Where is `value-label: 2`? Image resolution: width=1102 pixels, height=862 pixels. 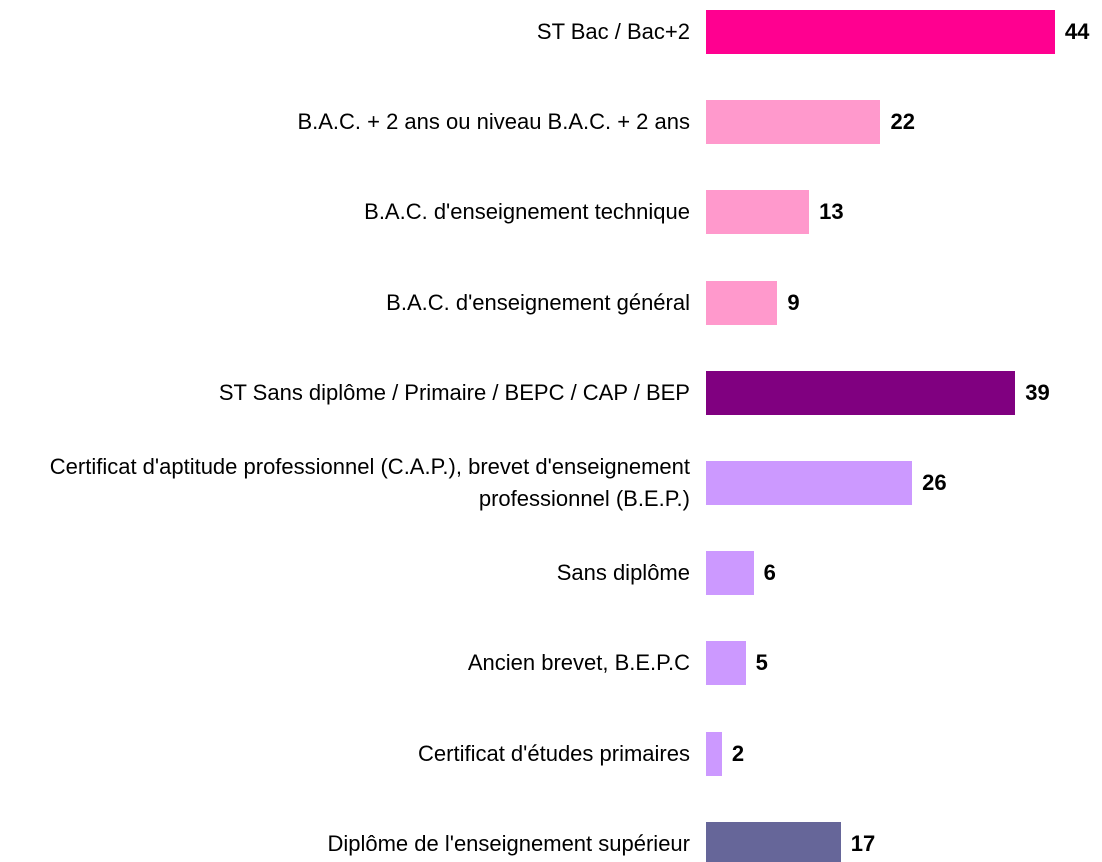
value-label: 2 is located at coordinates (738, 753).